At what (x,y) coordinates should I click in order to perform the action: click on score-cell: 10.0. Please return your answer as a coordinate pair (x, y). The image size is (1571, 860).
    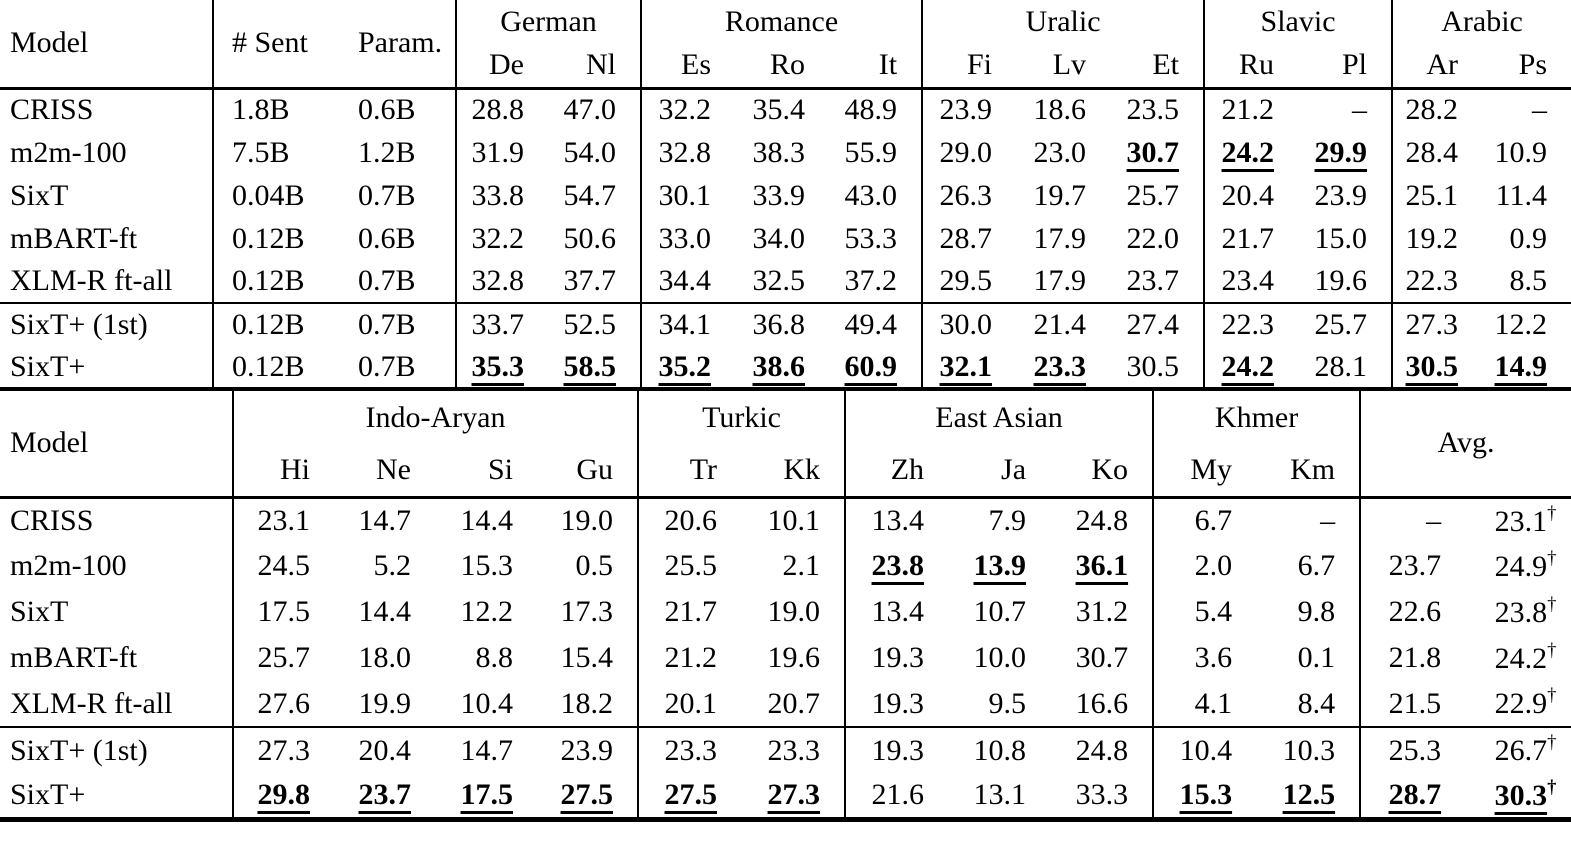
    Looking at the image, I should click on (1000, 657).